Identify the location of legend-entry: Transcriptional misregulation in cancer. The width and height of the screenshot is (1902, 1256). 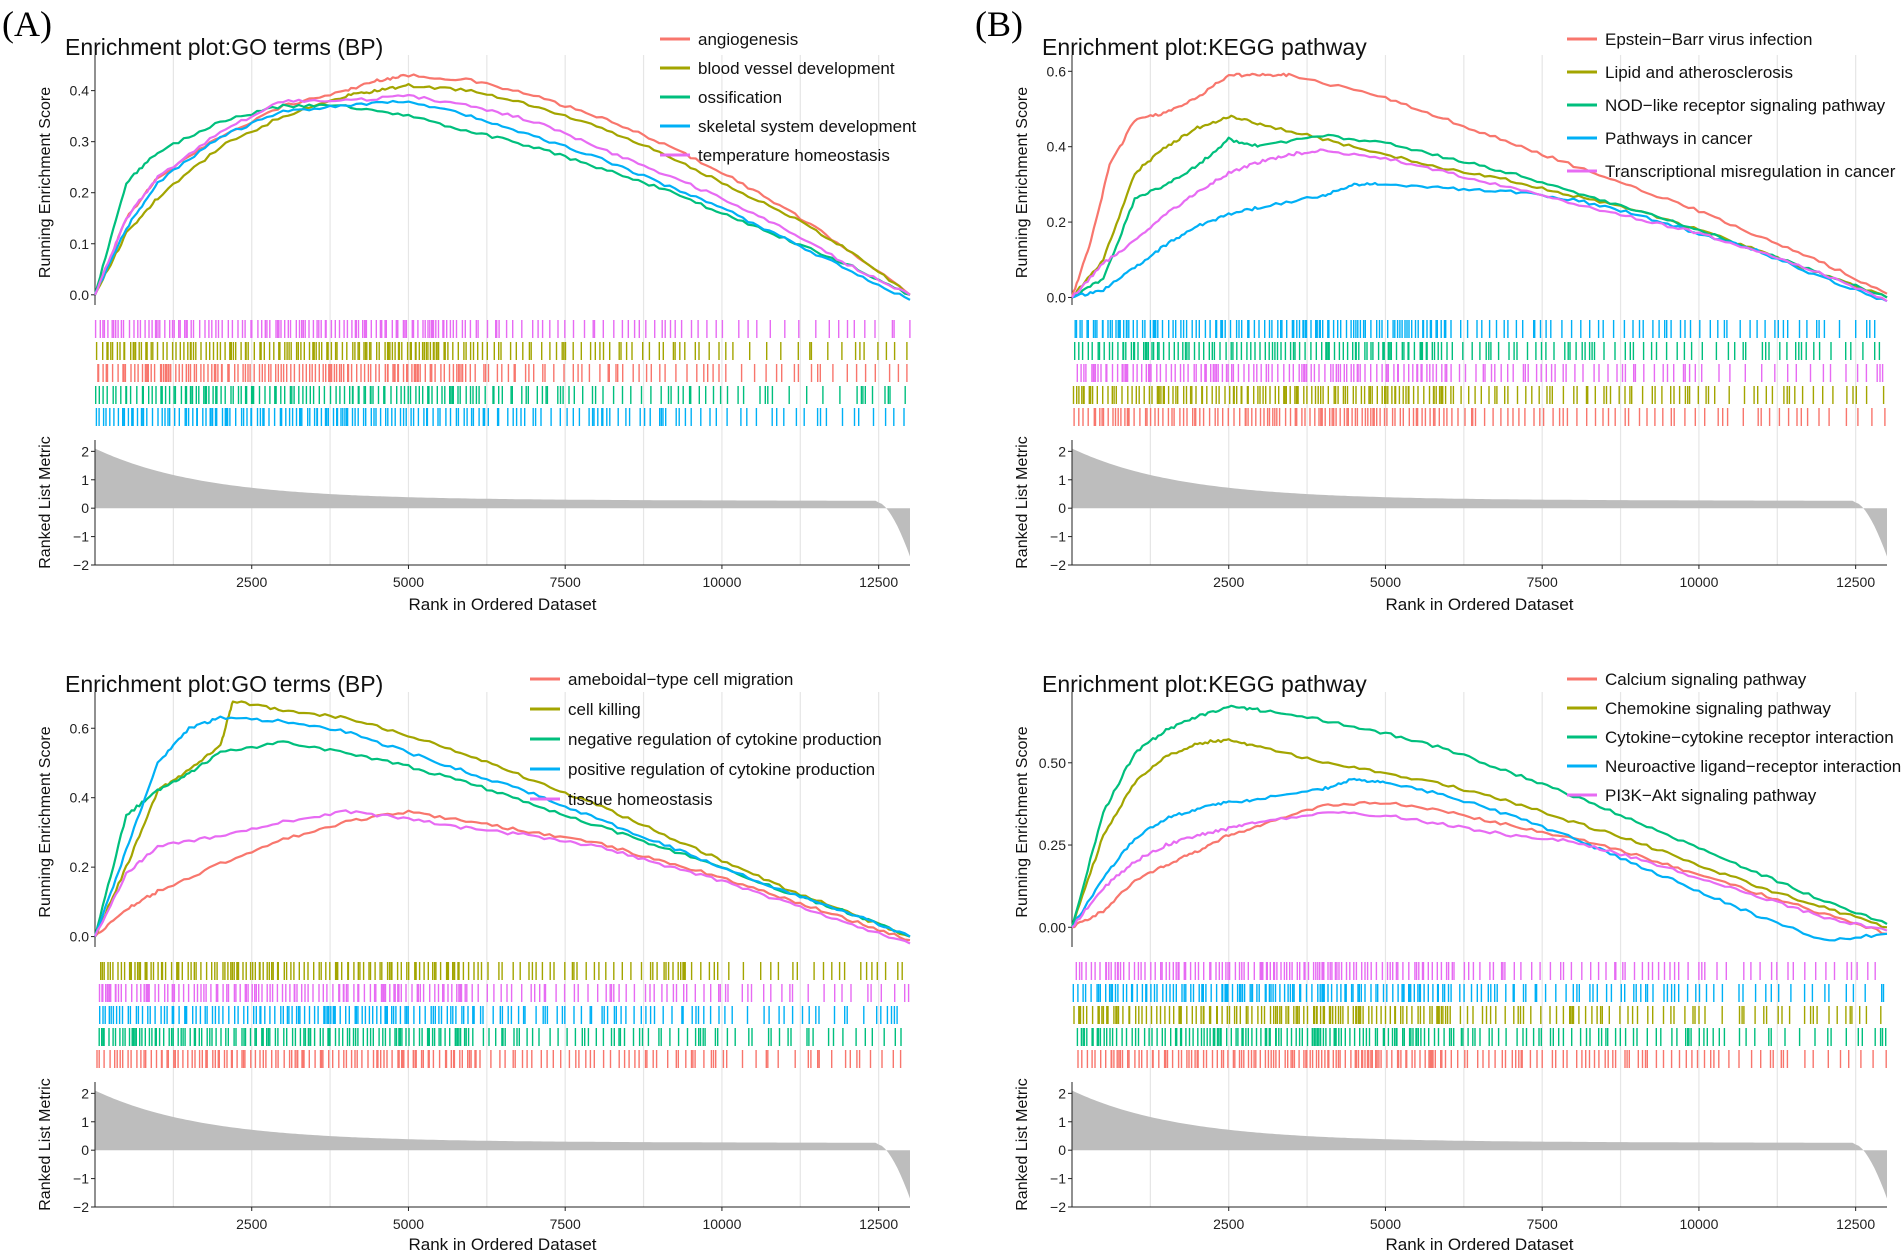
(1750, 171).